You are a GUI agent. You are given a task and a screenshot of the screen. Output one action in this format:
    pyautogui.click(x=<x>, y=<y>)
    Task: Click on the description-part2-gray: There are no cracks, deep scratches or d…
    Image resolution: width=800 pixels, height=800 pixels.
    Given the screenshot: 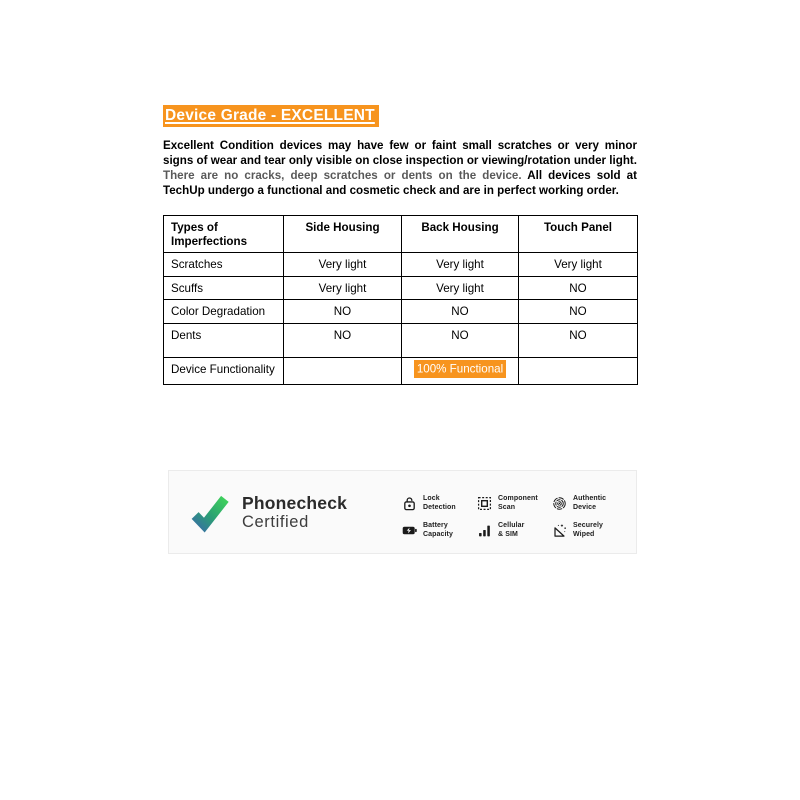 What is the action you would take?
    pyautogui.click(x=345, y=176)
    